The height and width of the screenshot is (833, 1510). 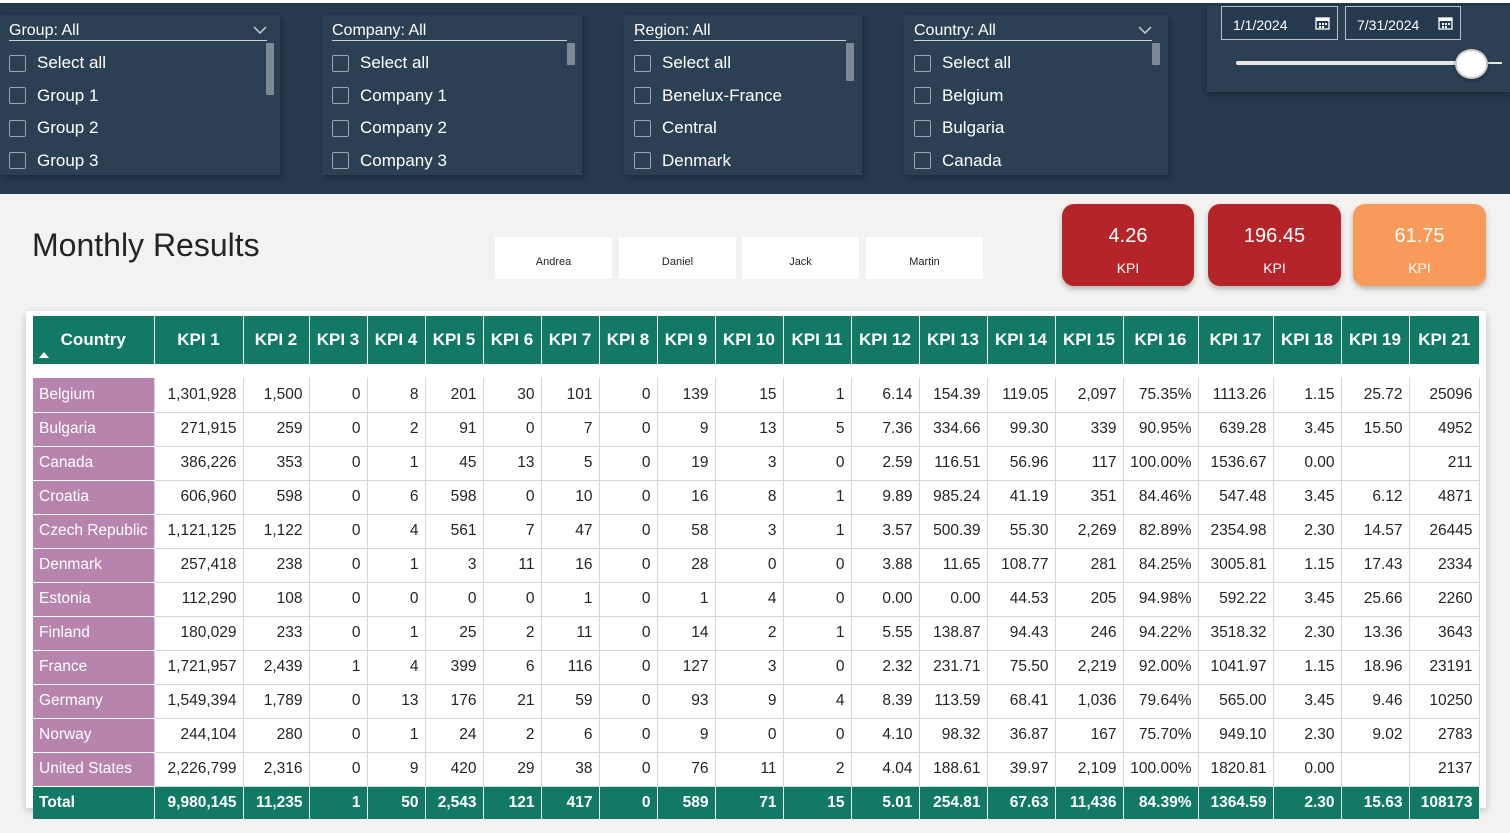 I want to click on slicer-option: Bulgaria, so click(x=962, y=128).